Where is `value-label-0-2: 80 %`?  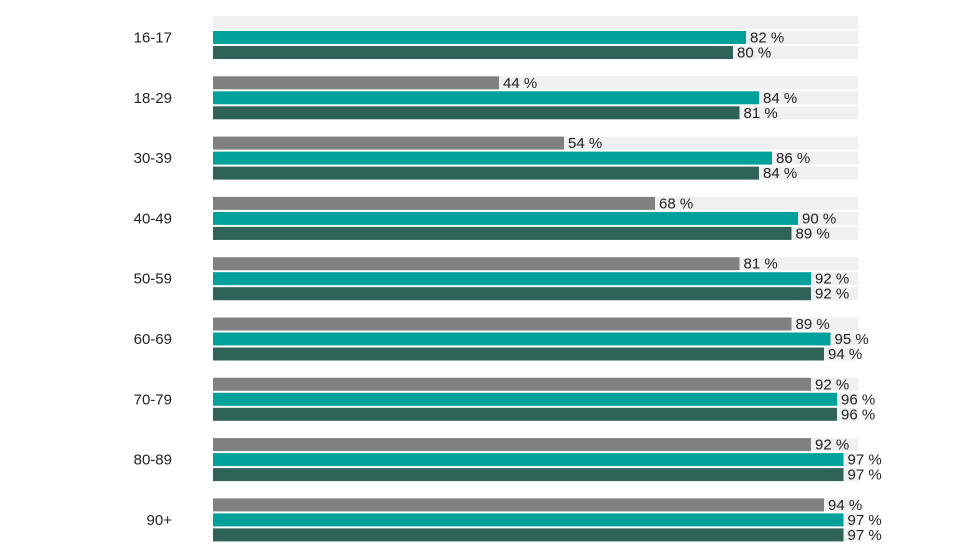 value-label-0-2: 80 % is located at coordinates (754, 53).